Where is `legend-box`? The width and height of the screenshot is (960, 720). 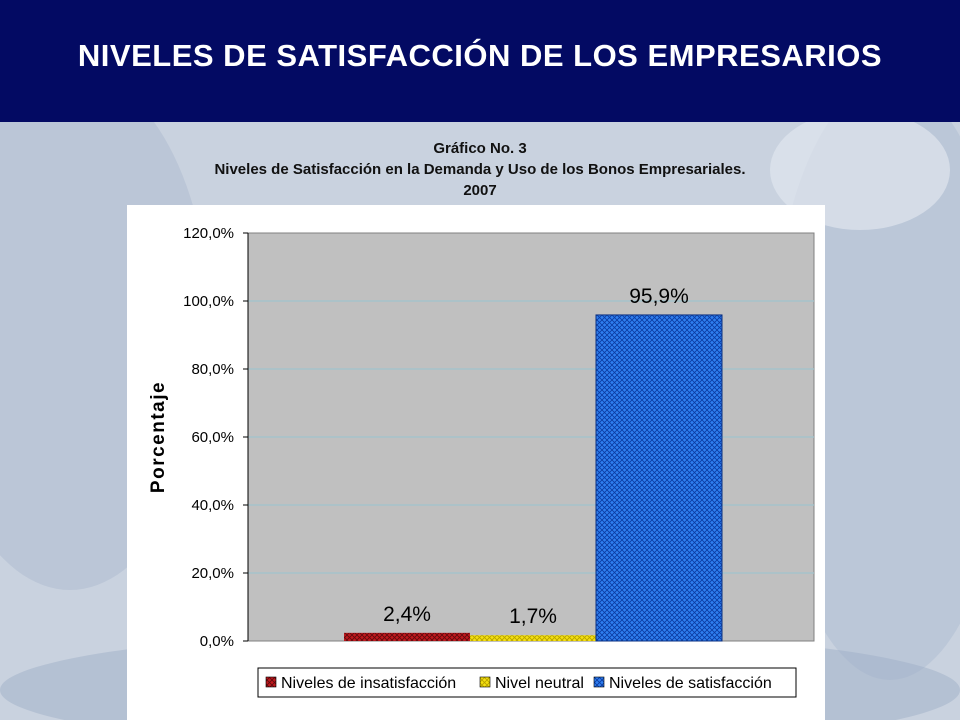
legend-box is located at coordinates (527, 682).